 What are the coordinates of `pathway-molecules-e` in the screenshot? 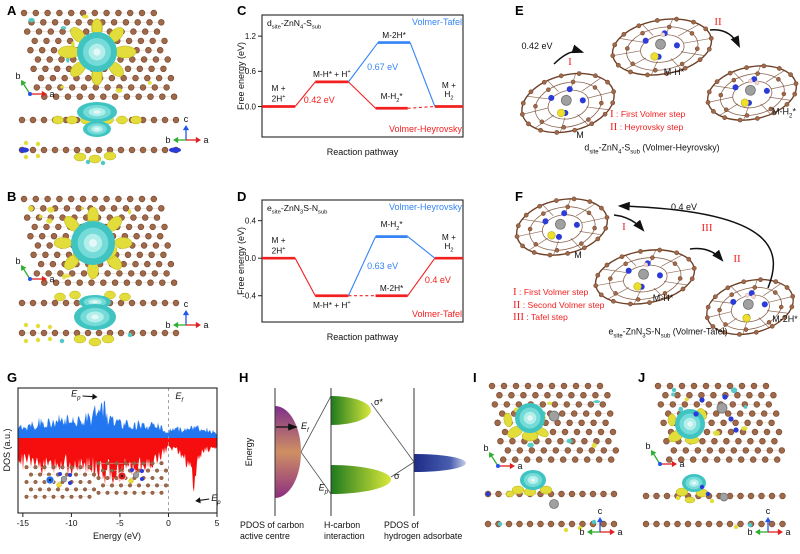 It's located at (659, 75).